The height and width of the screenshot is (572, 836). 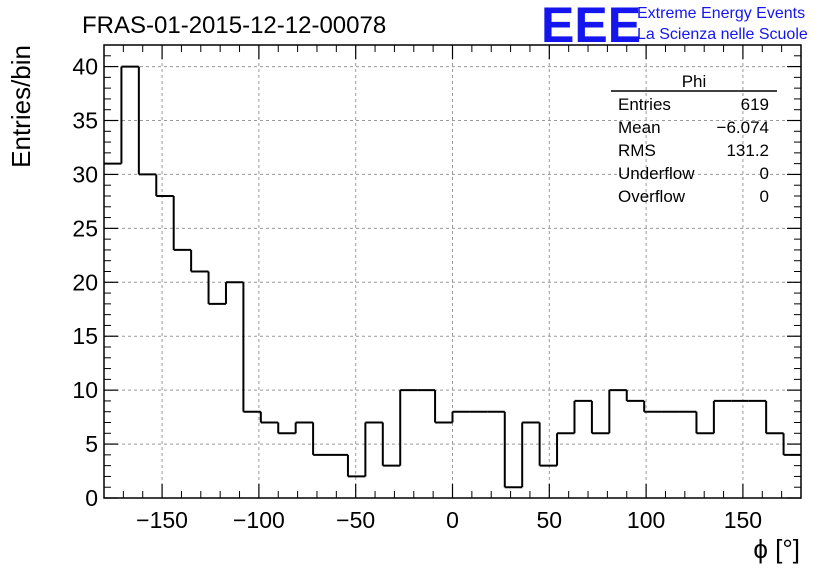 I want to click on y-tick-label-0: 0, so click(x=91, y=498).